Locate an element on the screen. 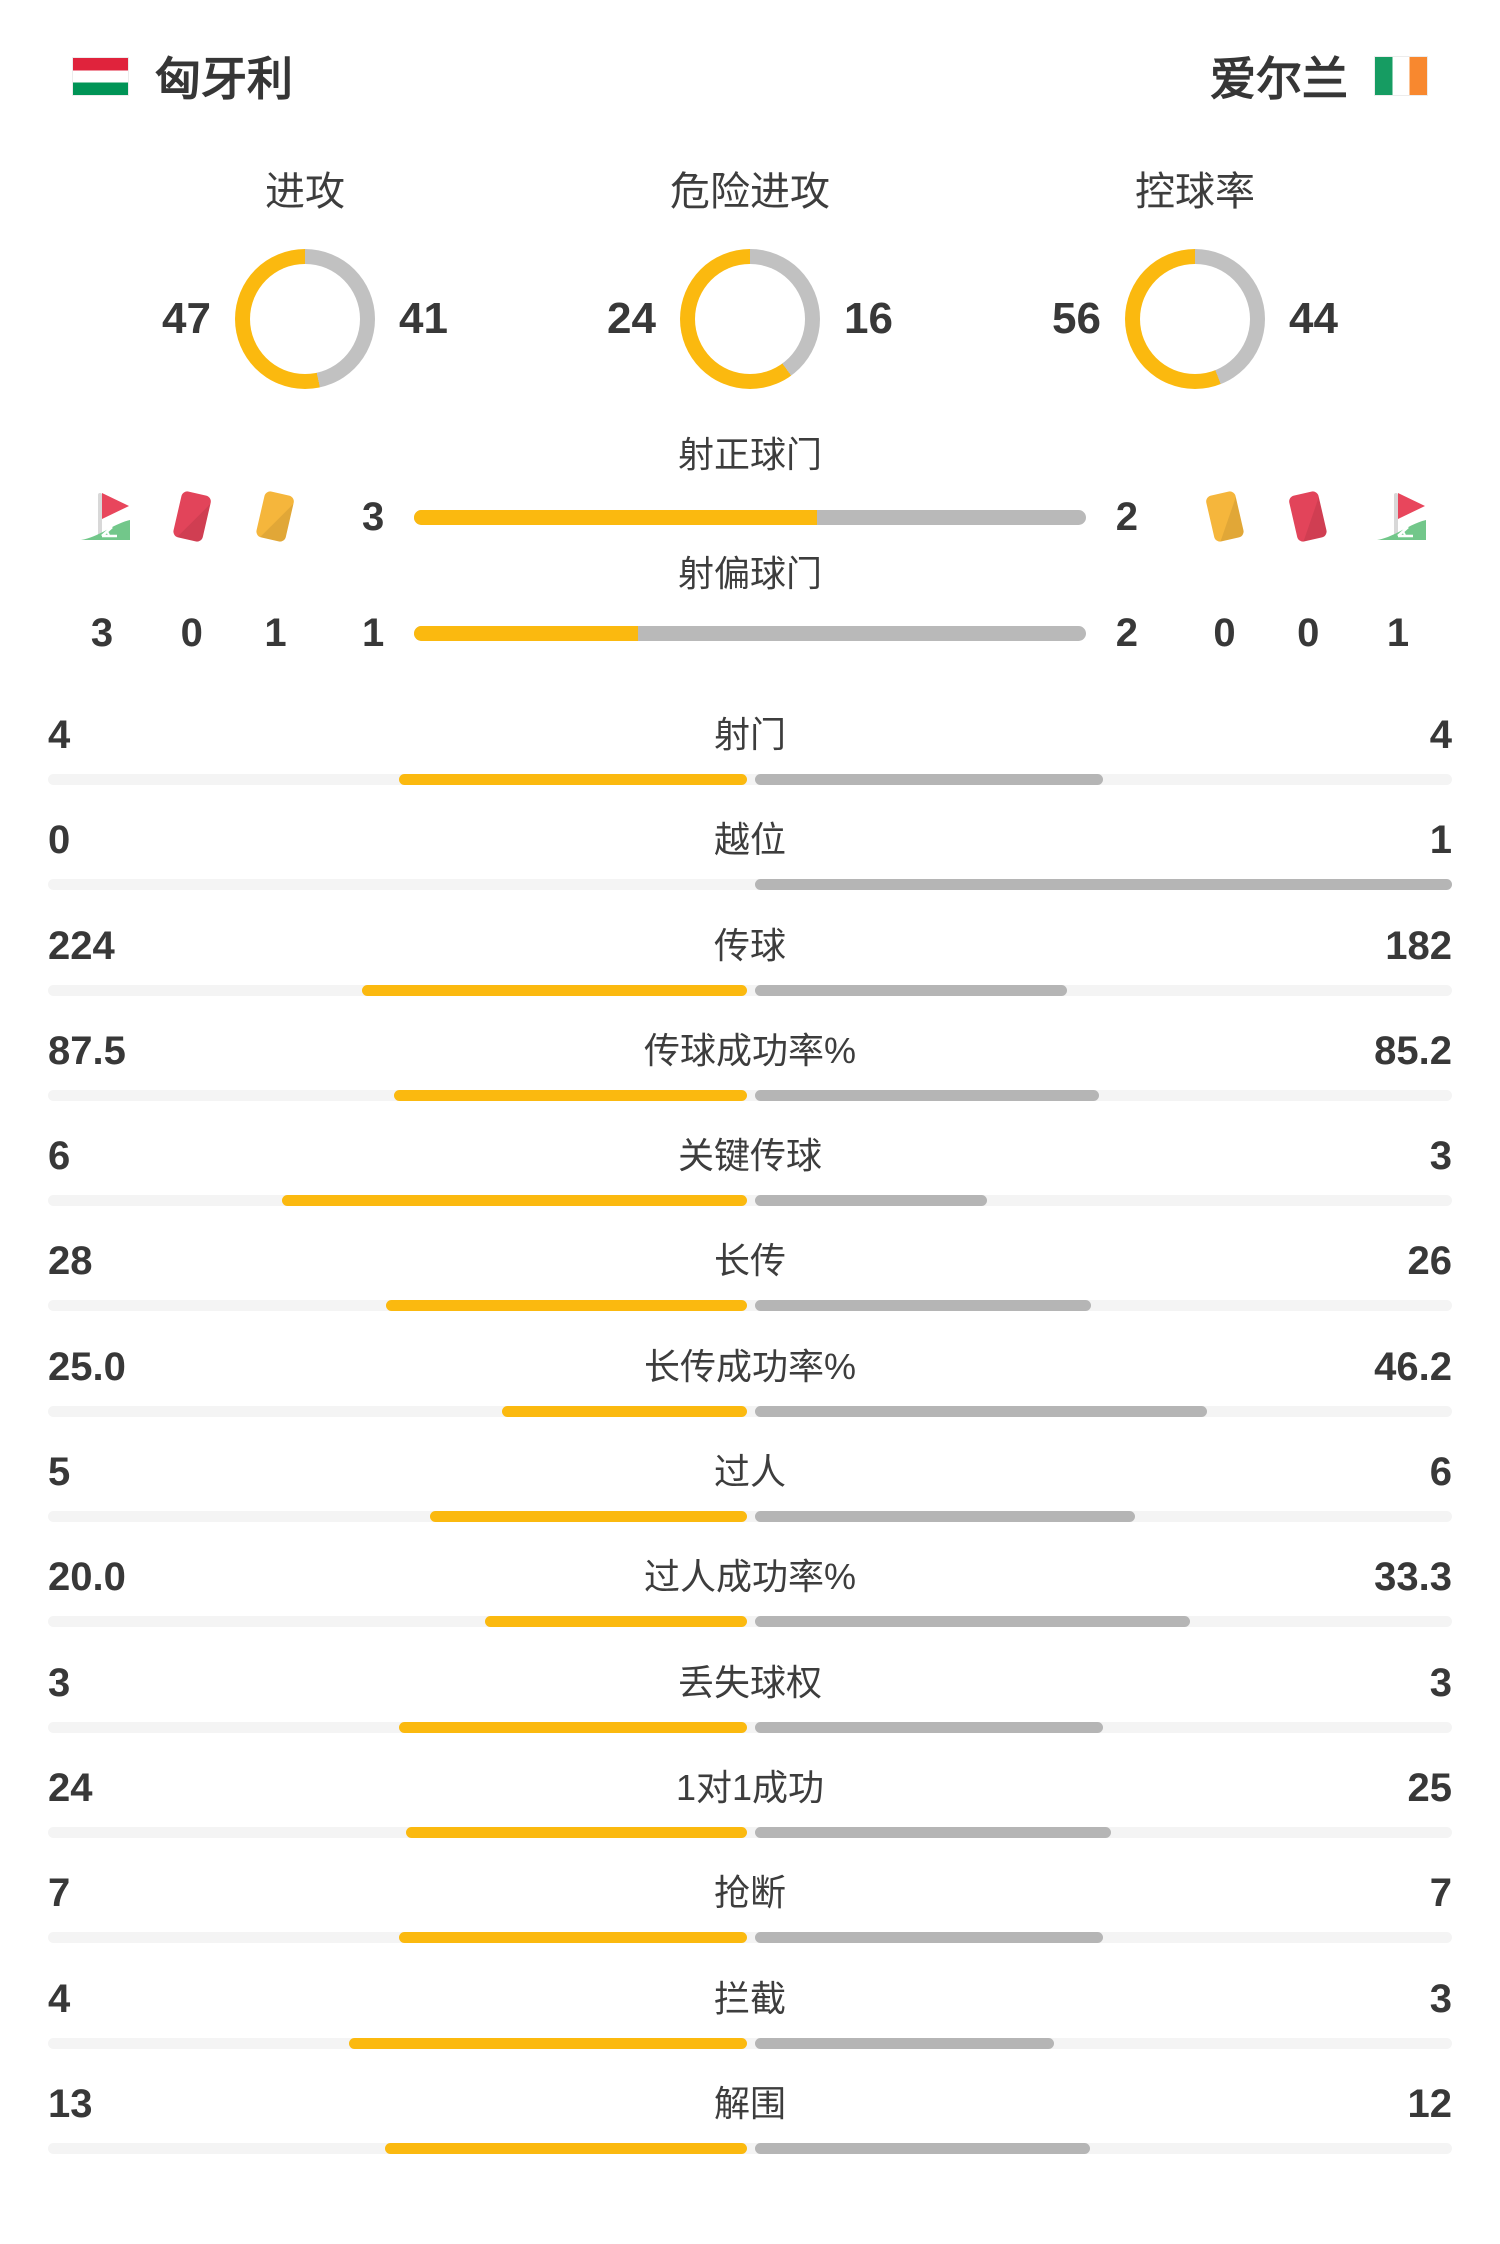 The height and width of the screenshot is (2244, 1500). stat-away-value: 3 is located at coordinates (1440, 1682).